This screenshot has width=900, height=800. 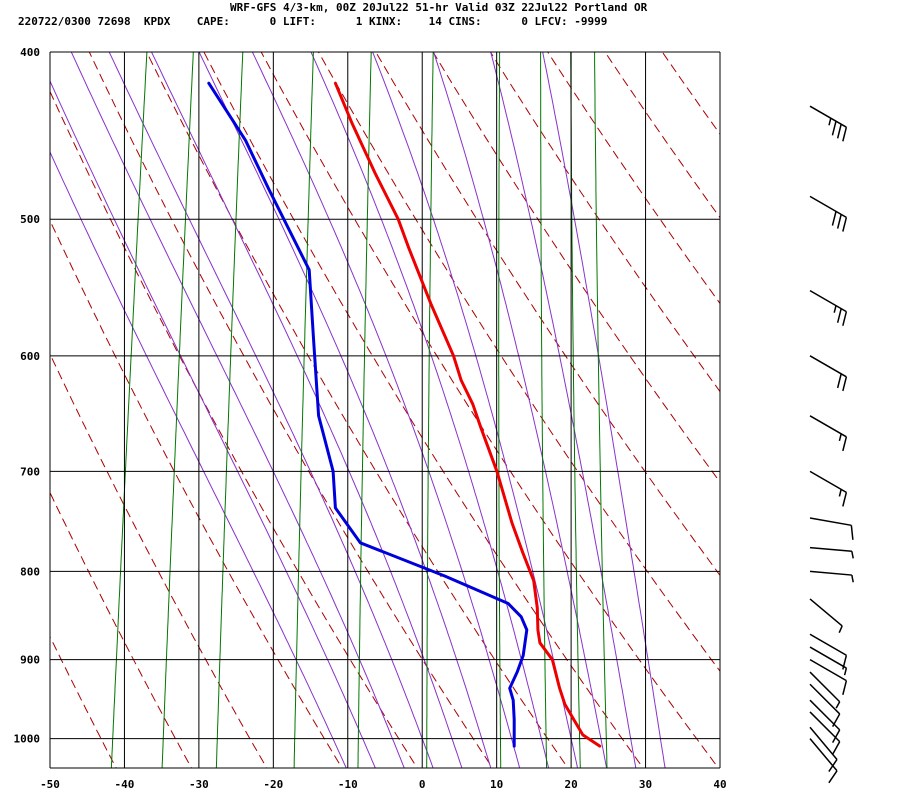 What do you see at coordinates (273, 784) in the screenshot?
I see `x-tick-label: -20` at bounding box center [273, 784].